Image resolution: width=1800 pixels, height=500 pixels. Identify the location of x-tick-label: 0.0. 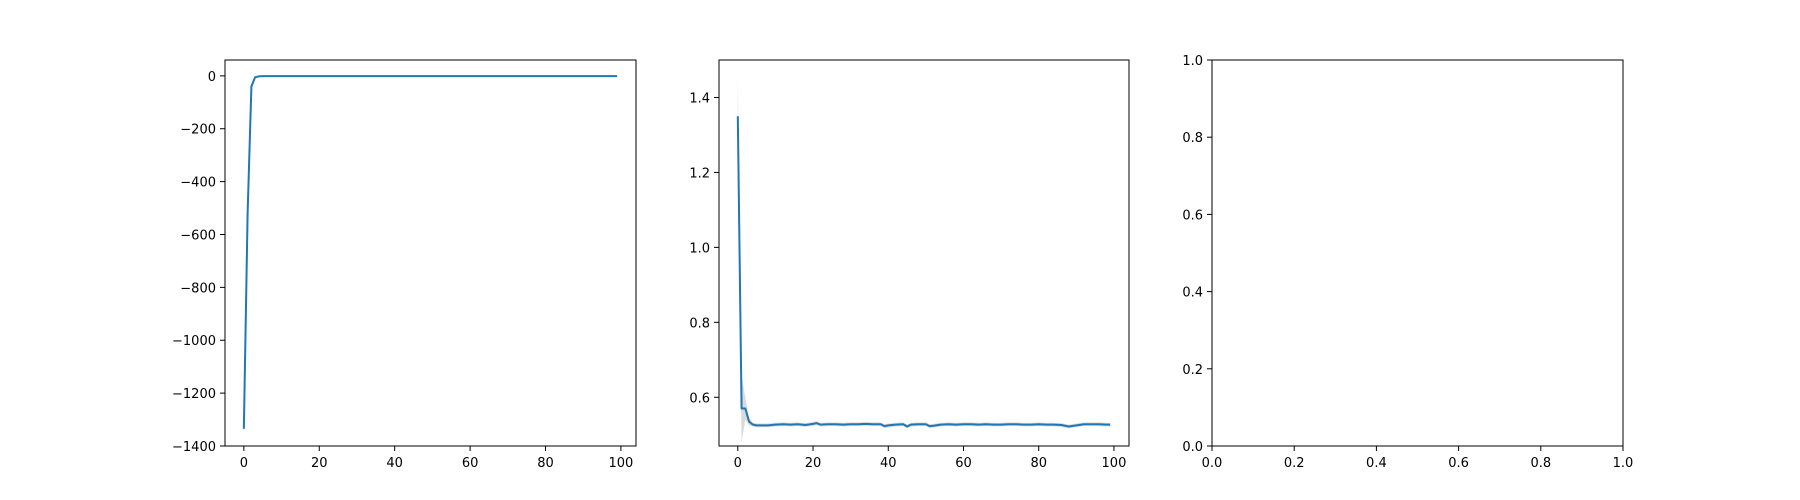
(1212, 463).